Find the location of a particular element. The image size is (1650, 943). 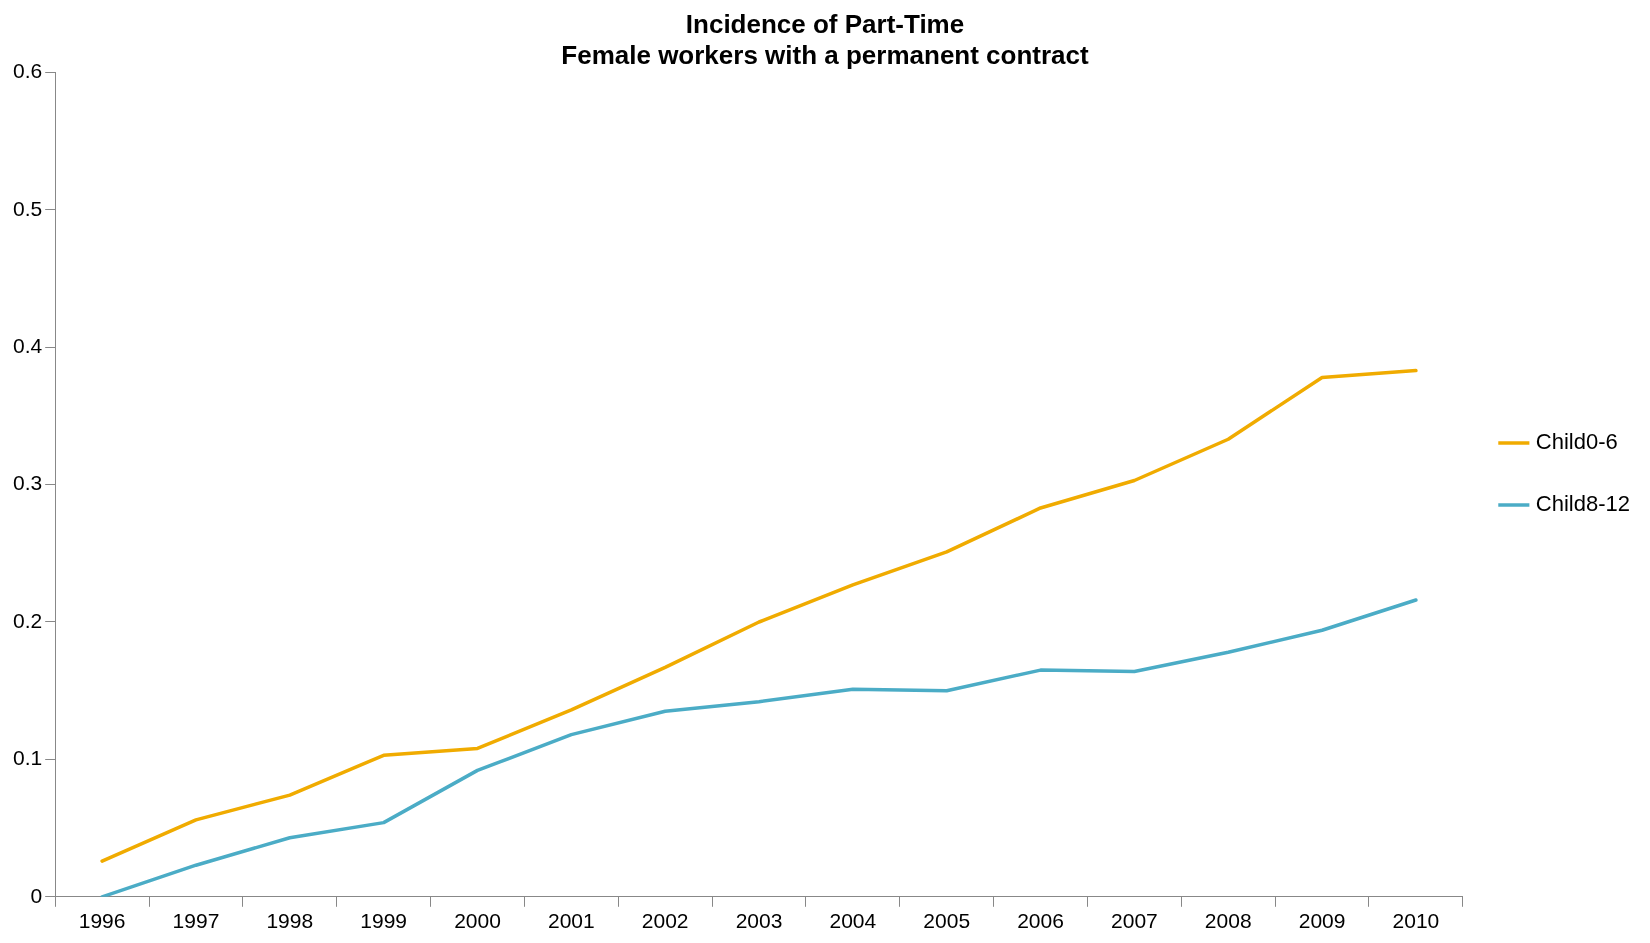

x-tick-label: 2008 is located at coordinates (1228, 921).